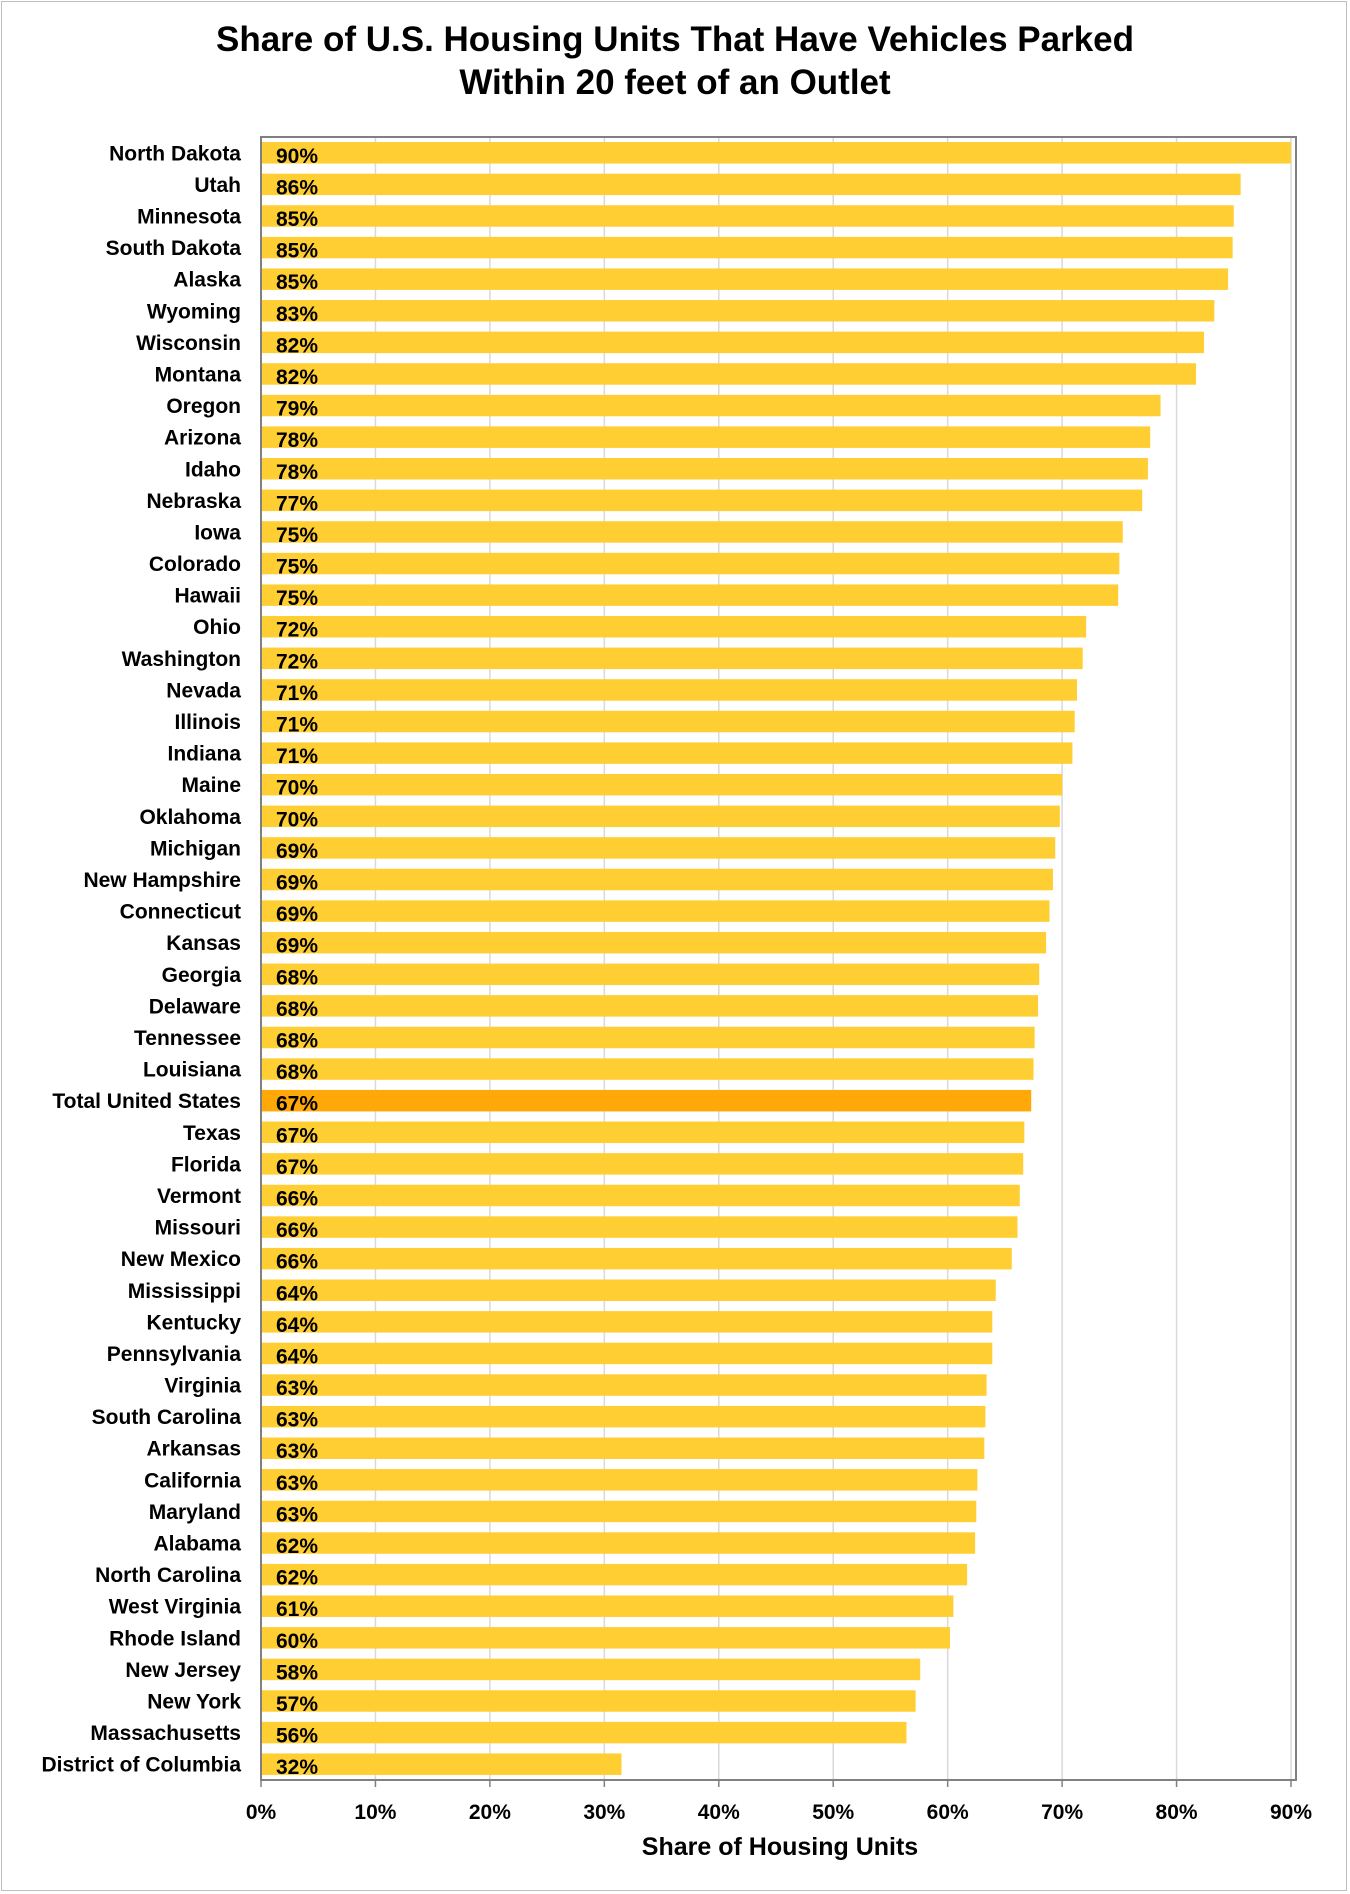  Describe the element at coordinates (207, 280) in the screenshot. I see `category-label: Alaska` at that location.